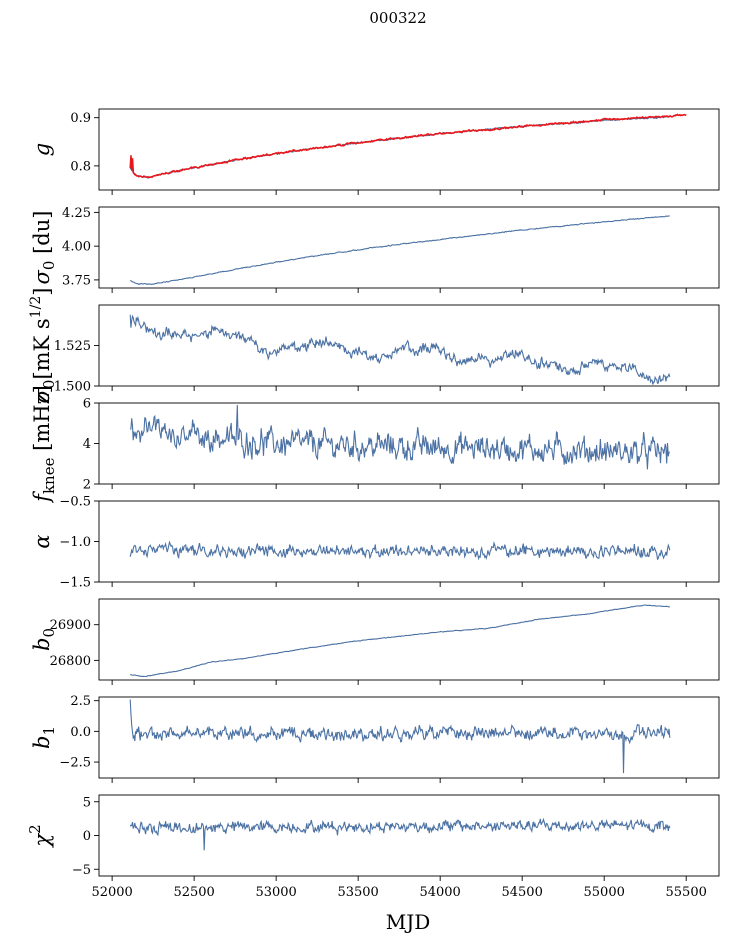 The image size is (729, 944). Describe the element at coordinates (397, 18) in the screenshot. I see `figure-title: 000322` at that location.